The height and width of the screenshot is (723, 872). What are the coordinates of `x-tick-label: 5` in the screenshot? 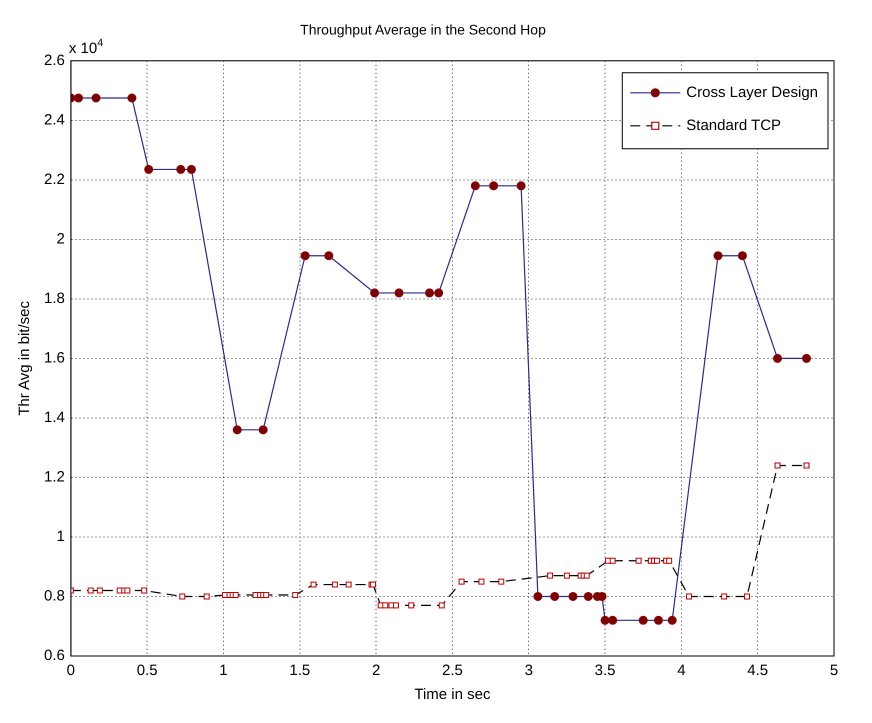 It's located at (834, 671).